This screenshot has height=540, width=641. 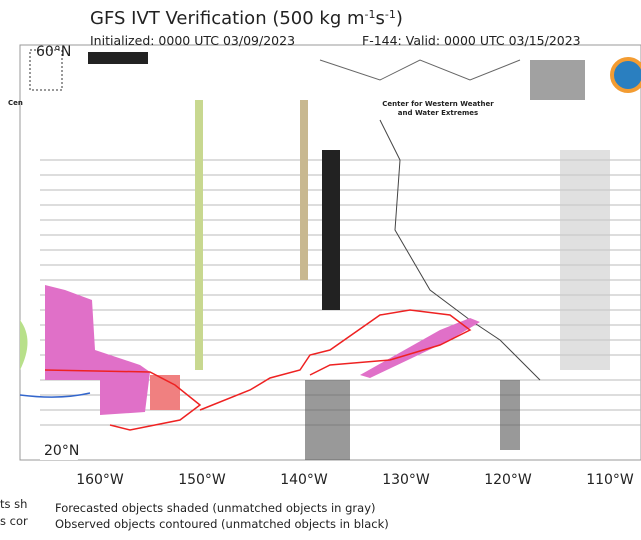 I want to click on valid-time: F-144: Valid: 0000 UTC 03/15/2023, so click(x=471, y=40).